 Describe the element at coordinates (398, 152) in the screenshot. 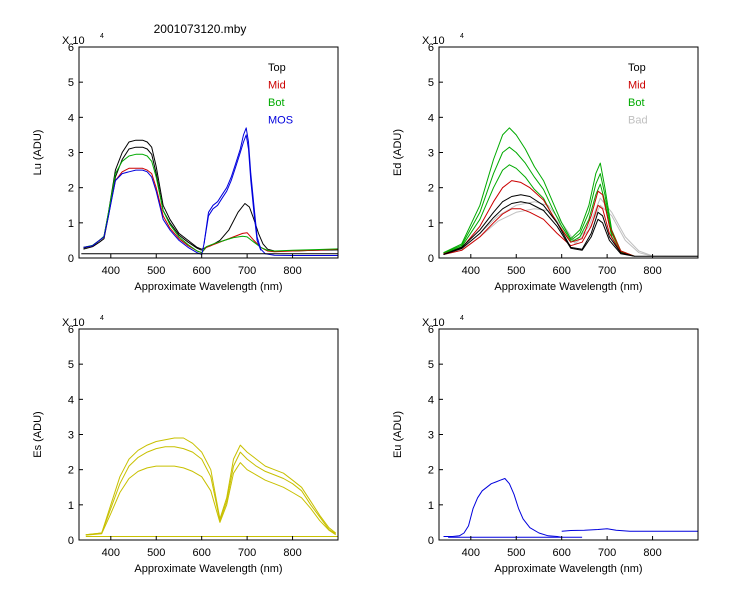

I see `yaxis-label: Ed (ADU)` at that location.